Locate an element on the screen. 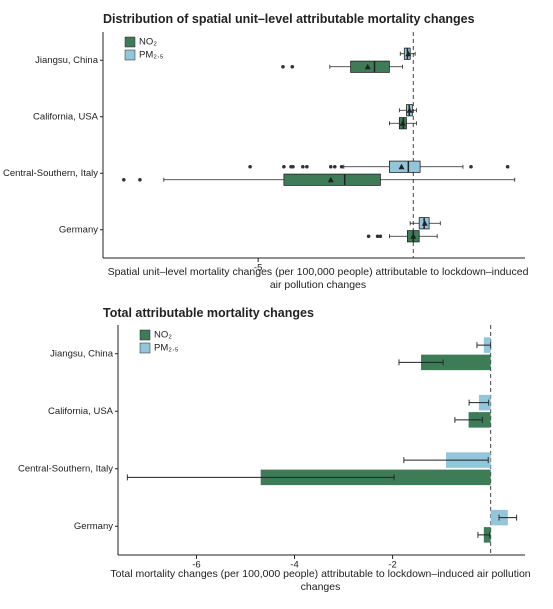 The width and height of the screenshot is (553, 609). x-tick-label: -2 is located at coordinates (392, 565).